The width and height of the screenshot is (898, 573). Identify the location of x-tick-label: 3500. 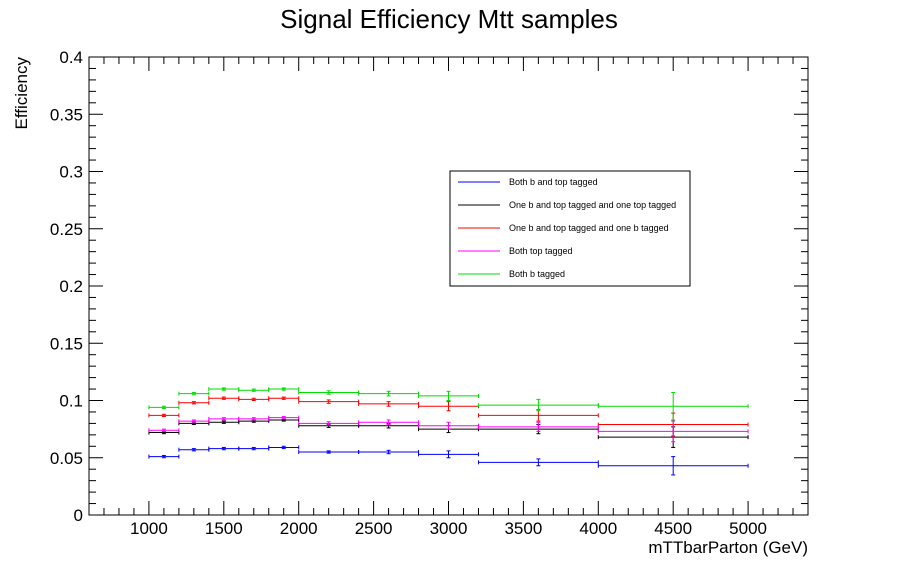
(523, 528).